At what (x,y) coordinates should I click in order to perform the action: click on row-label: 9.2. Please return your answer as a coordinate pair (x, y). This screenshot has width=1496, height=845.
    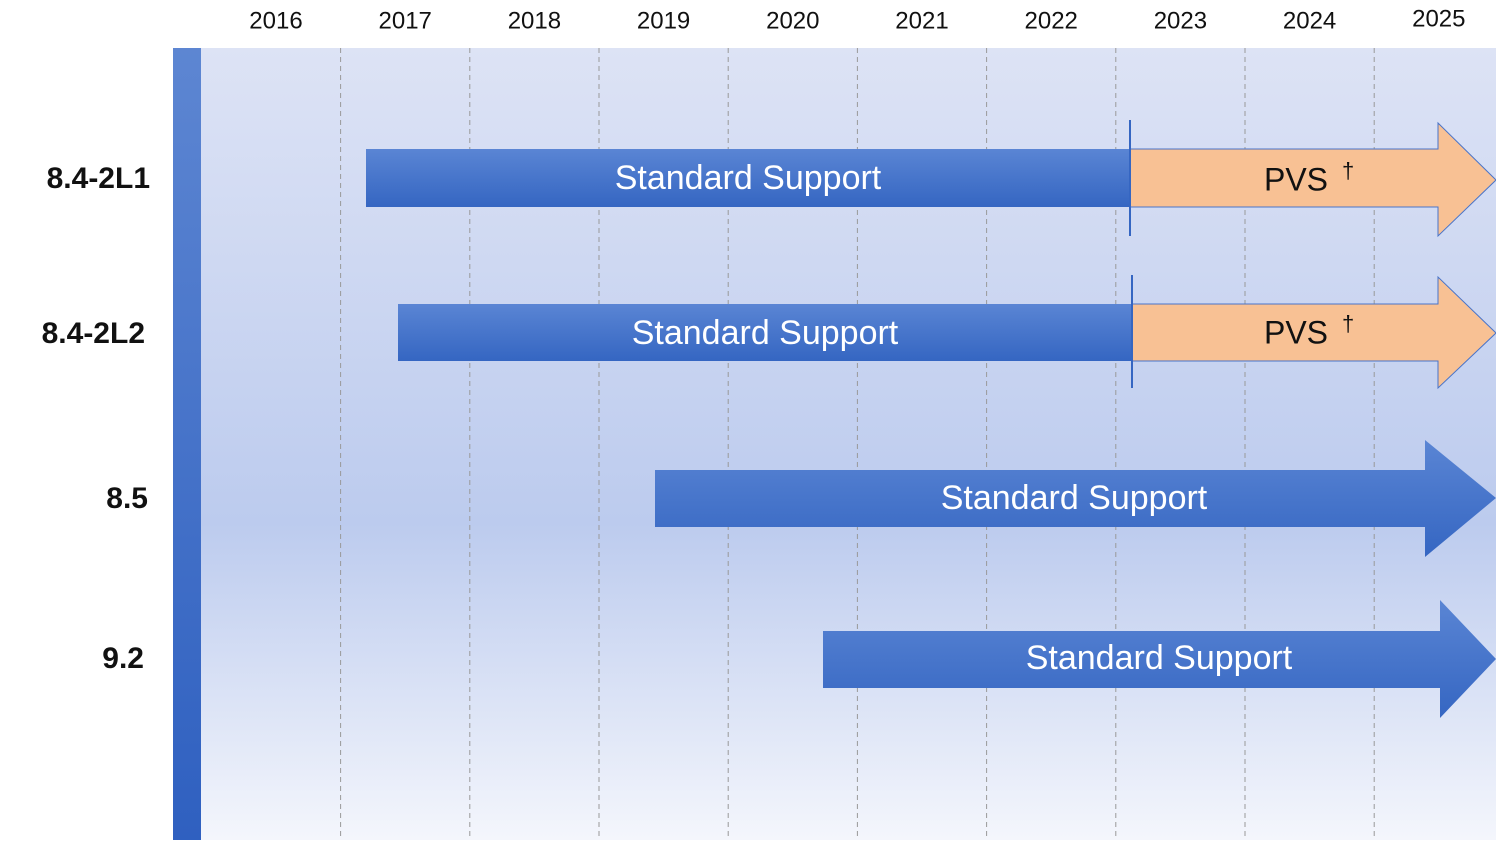
    Looking at the image, I should click on (123, 658).